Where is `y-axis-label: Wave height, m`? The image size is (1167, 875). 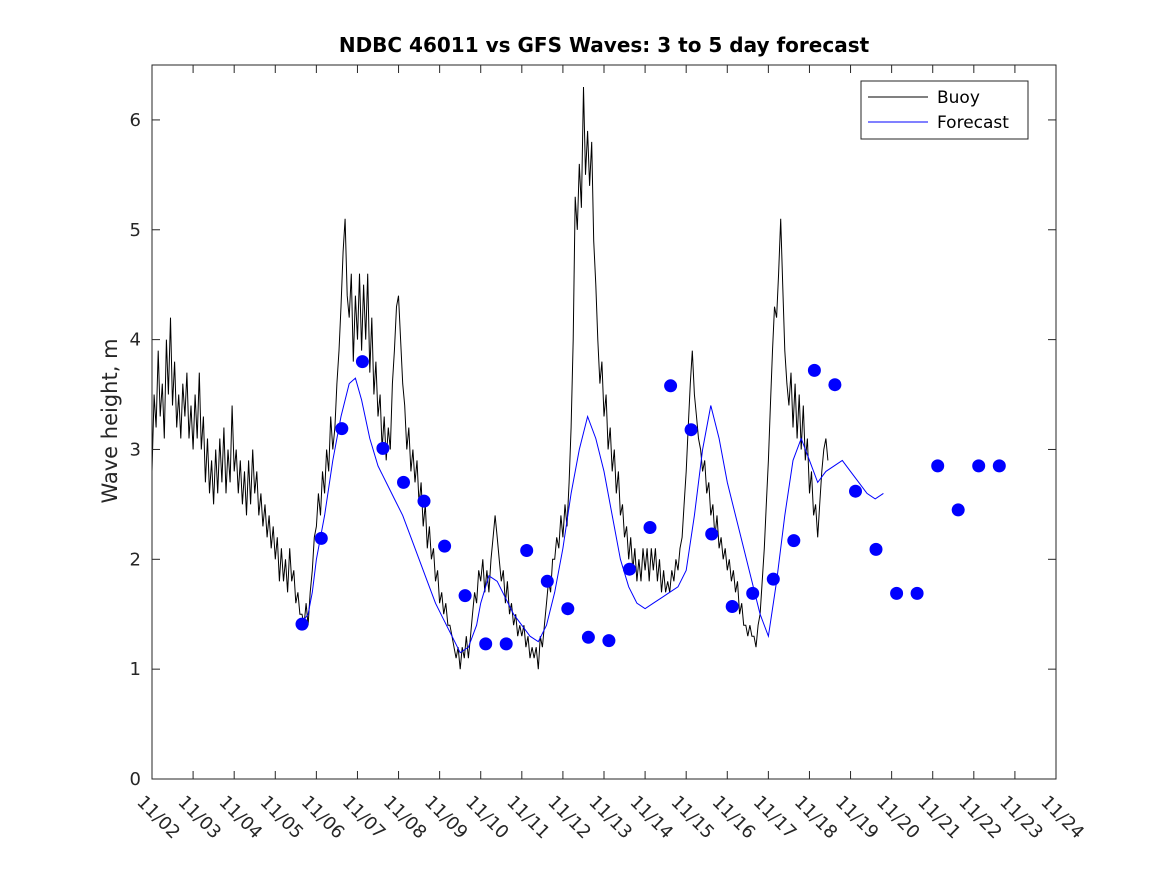 y-axis-label: Wave height, m is located at coordinates (110, 420).